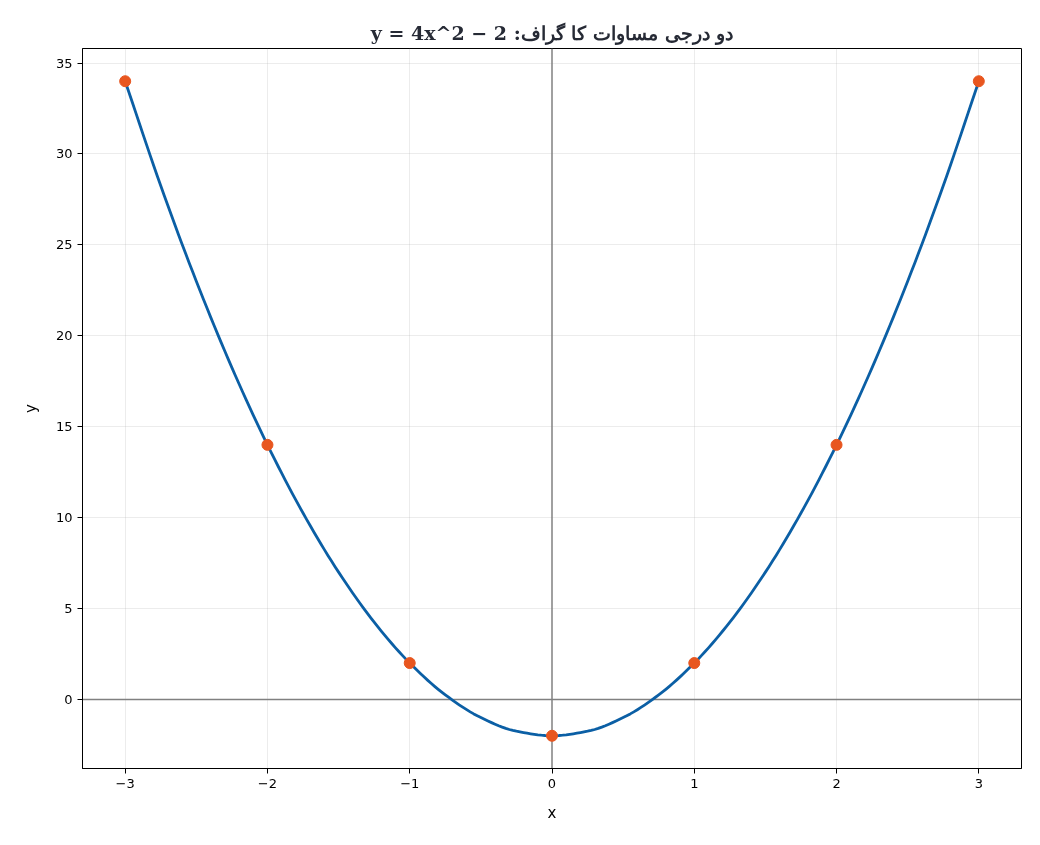 This screenshot has height=845, width=1040. What do you see at coordinates (30, 408) in the screenshot?
I see `y-axis-title: y` at bounding box center [30, 408].